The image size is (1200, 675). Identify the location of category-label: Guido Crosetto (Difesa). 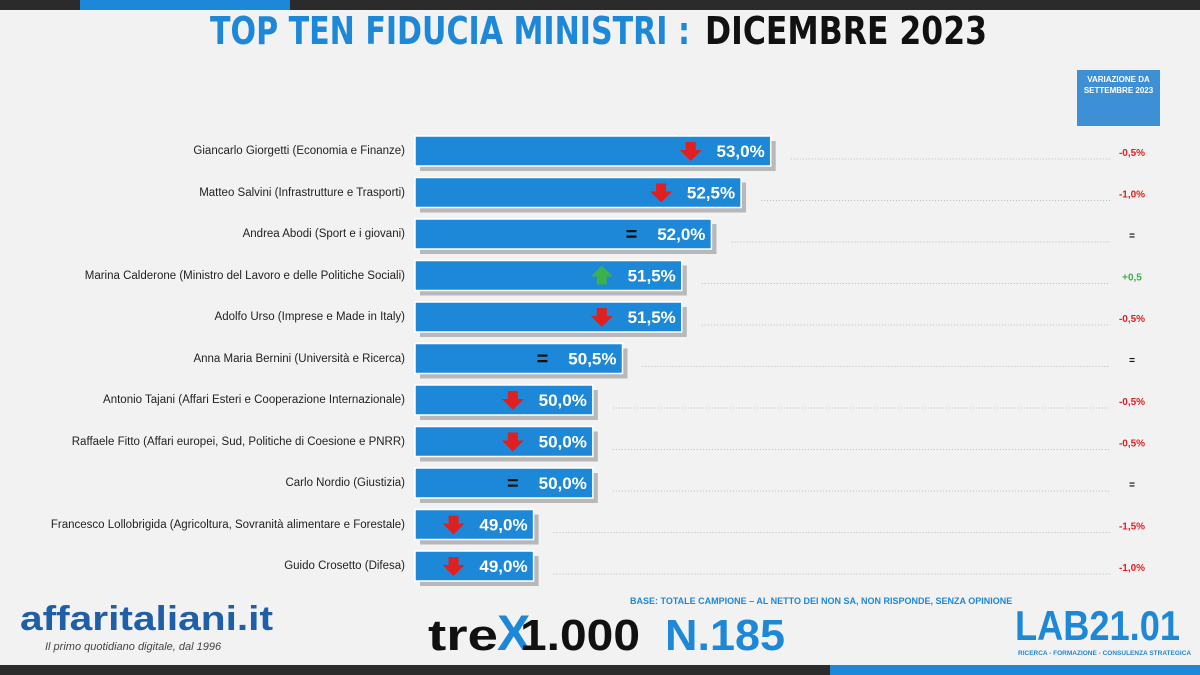
(344, 566).